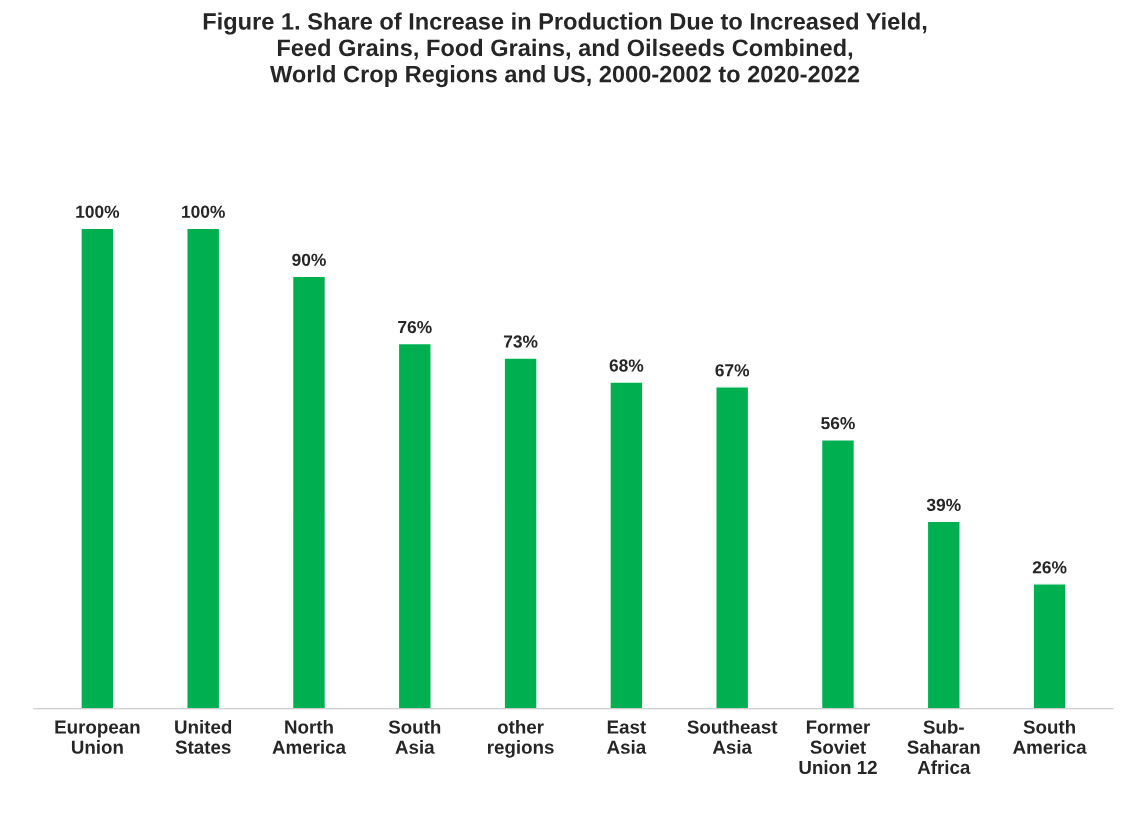  Describe the element at coordinates (565, 50) in the screenshot. I see `chart-title: Figure 1. Share of Increase in Production Due to Increased Yield, Feed Grains, Food Grains, and Oilseeds Combined, World Crop Regions and US, 2000-2002 to 2020-2022` at that location.